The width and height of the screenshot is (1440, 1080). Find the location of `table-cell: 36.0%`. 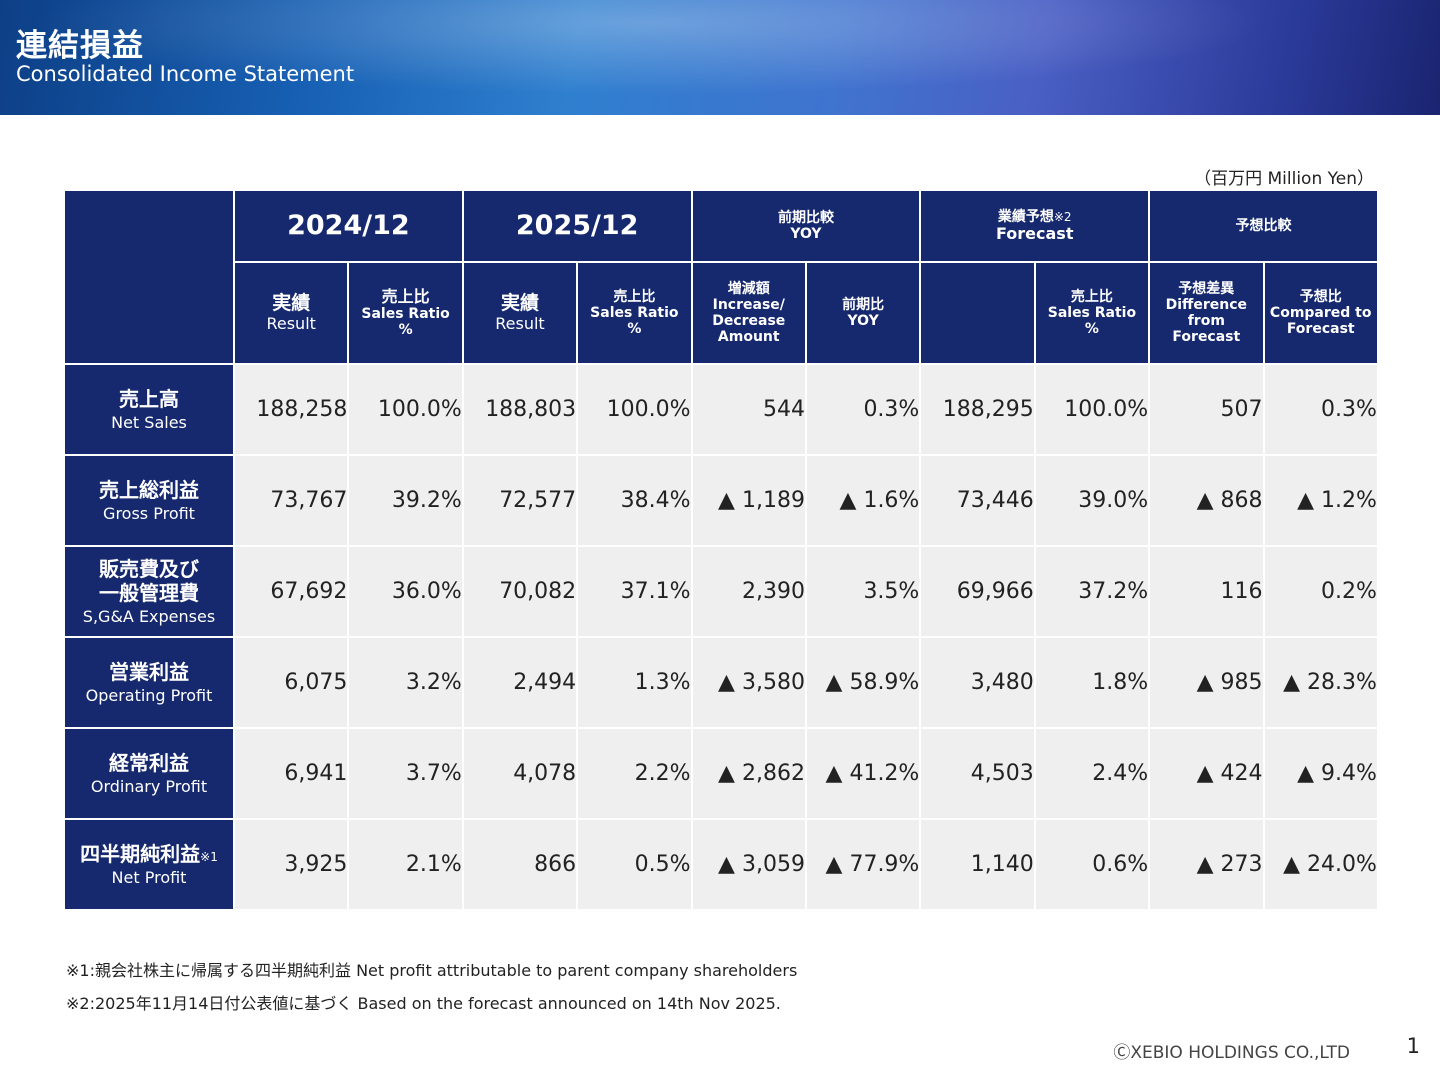

table-cell: 36.0% is located at coordinates (405, 591).